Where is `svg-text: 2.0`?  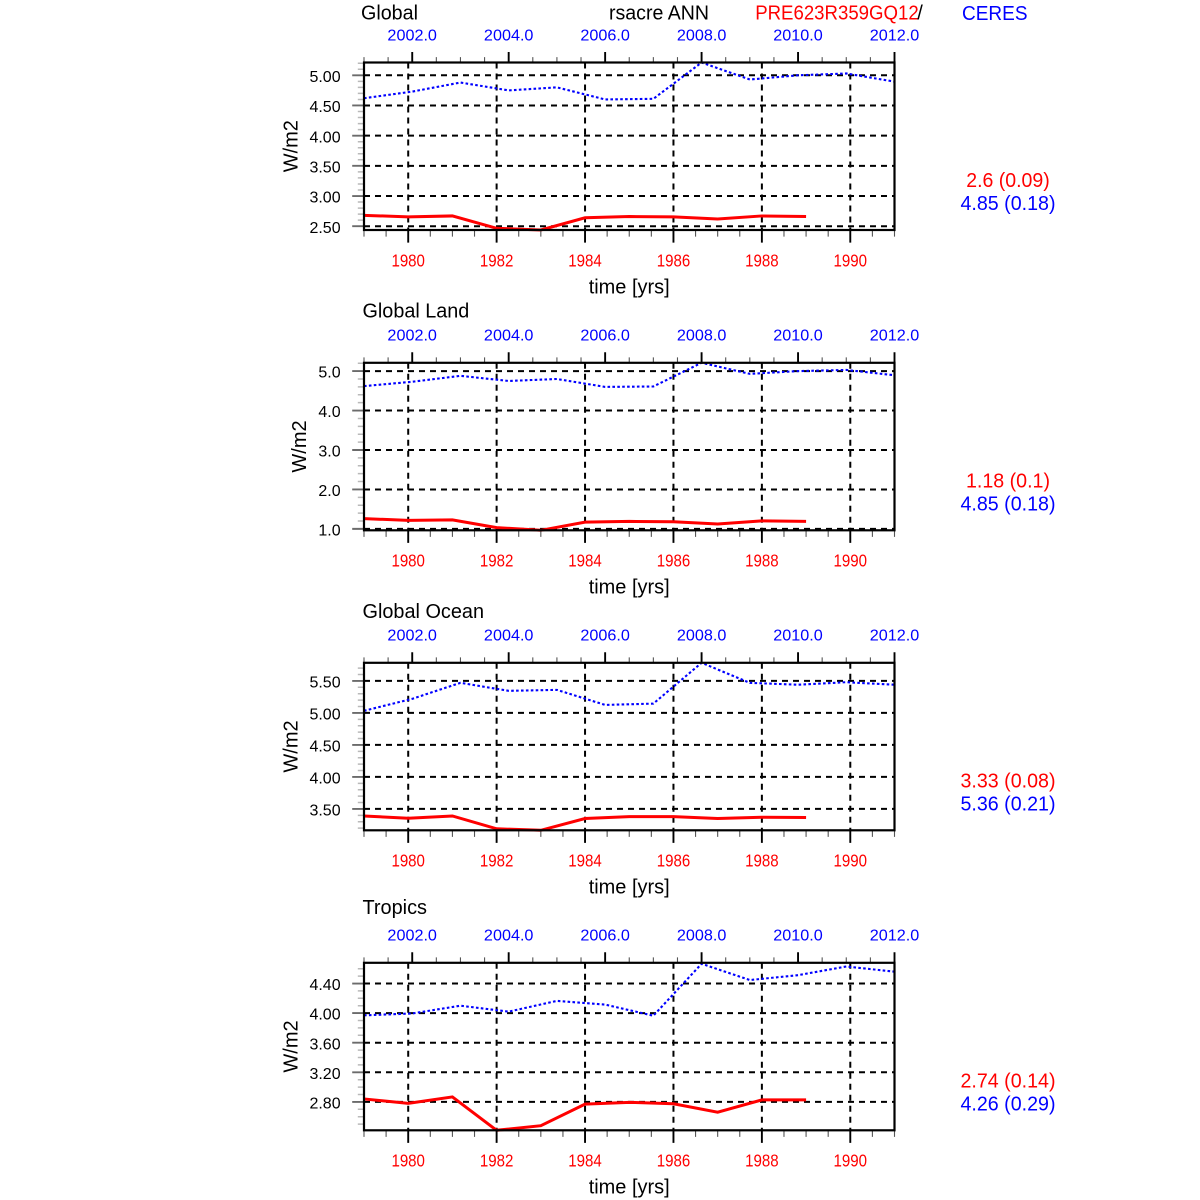 svg-text: 2.0 is located at coordinates (329, 491).